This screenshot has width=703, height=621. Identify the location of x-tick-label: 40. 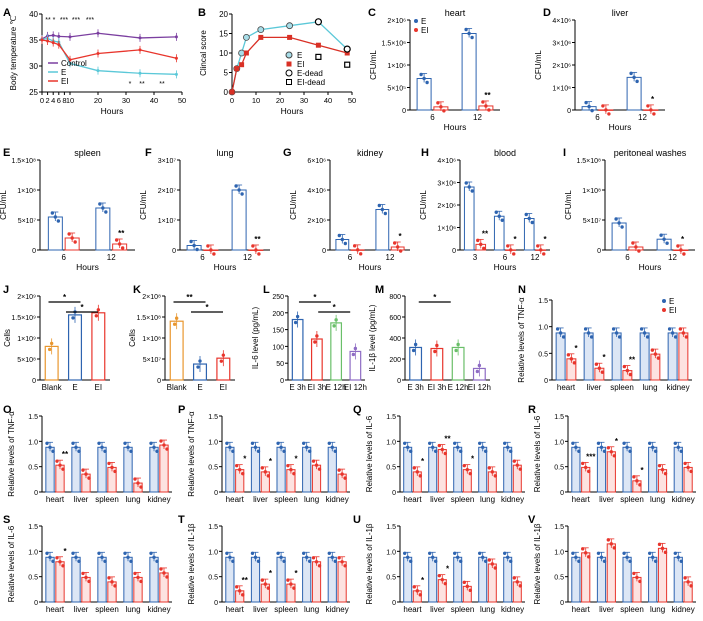
(154, 100).